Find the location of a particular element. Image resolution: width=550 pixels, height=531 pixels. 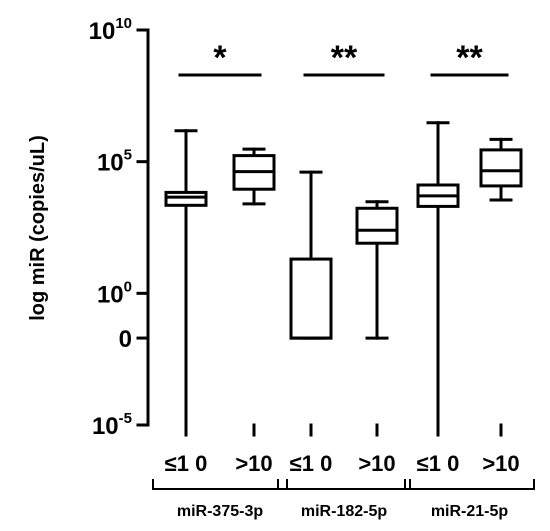

y-tick-label: 10¹⁰ is located at coordinates (110, 30).